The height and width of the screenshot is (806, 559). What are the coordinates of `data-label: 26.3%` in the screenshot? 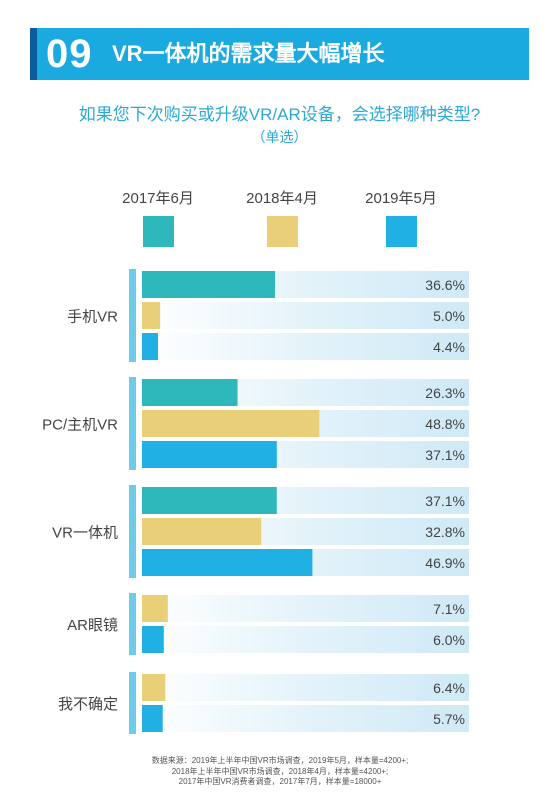 It's located at (445, 393).